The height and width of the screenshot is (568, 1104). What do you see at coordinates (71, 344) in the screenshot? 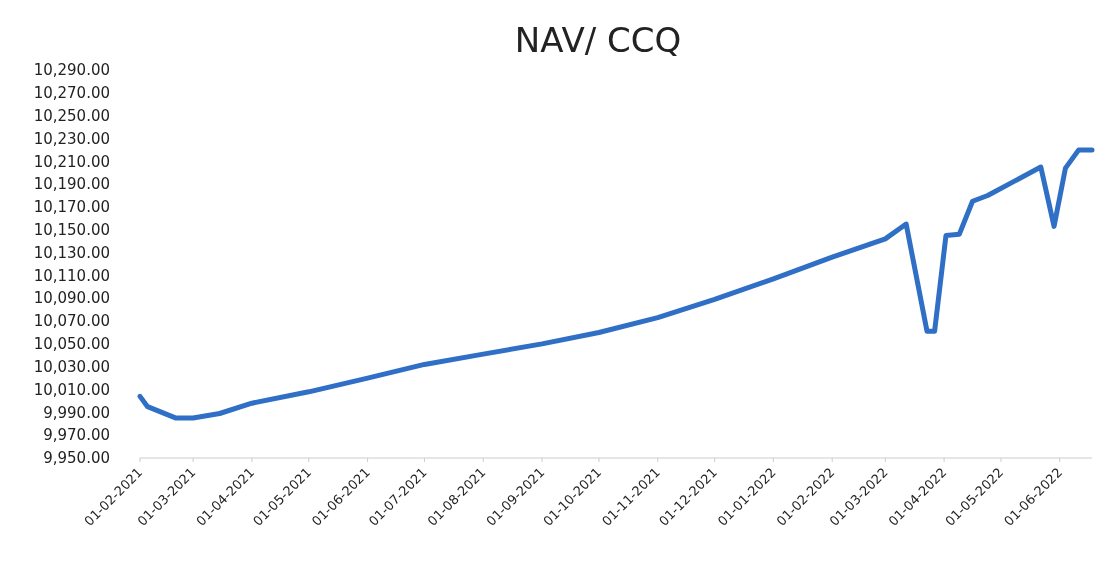
I see `y-tick-label: 10,050.00` at bounding box center [71, 344].